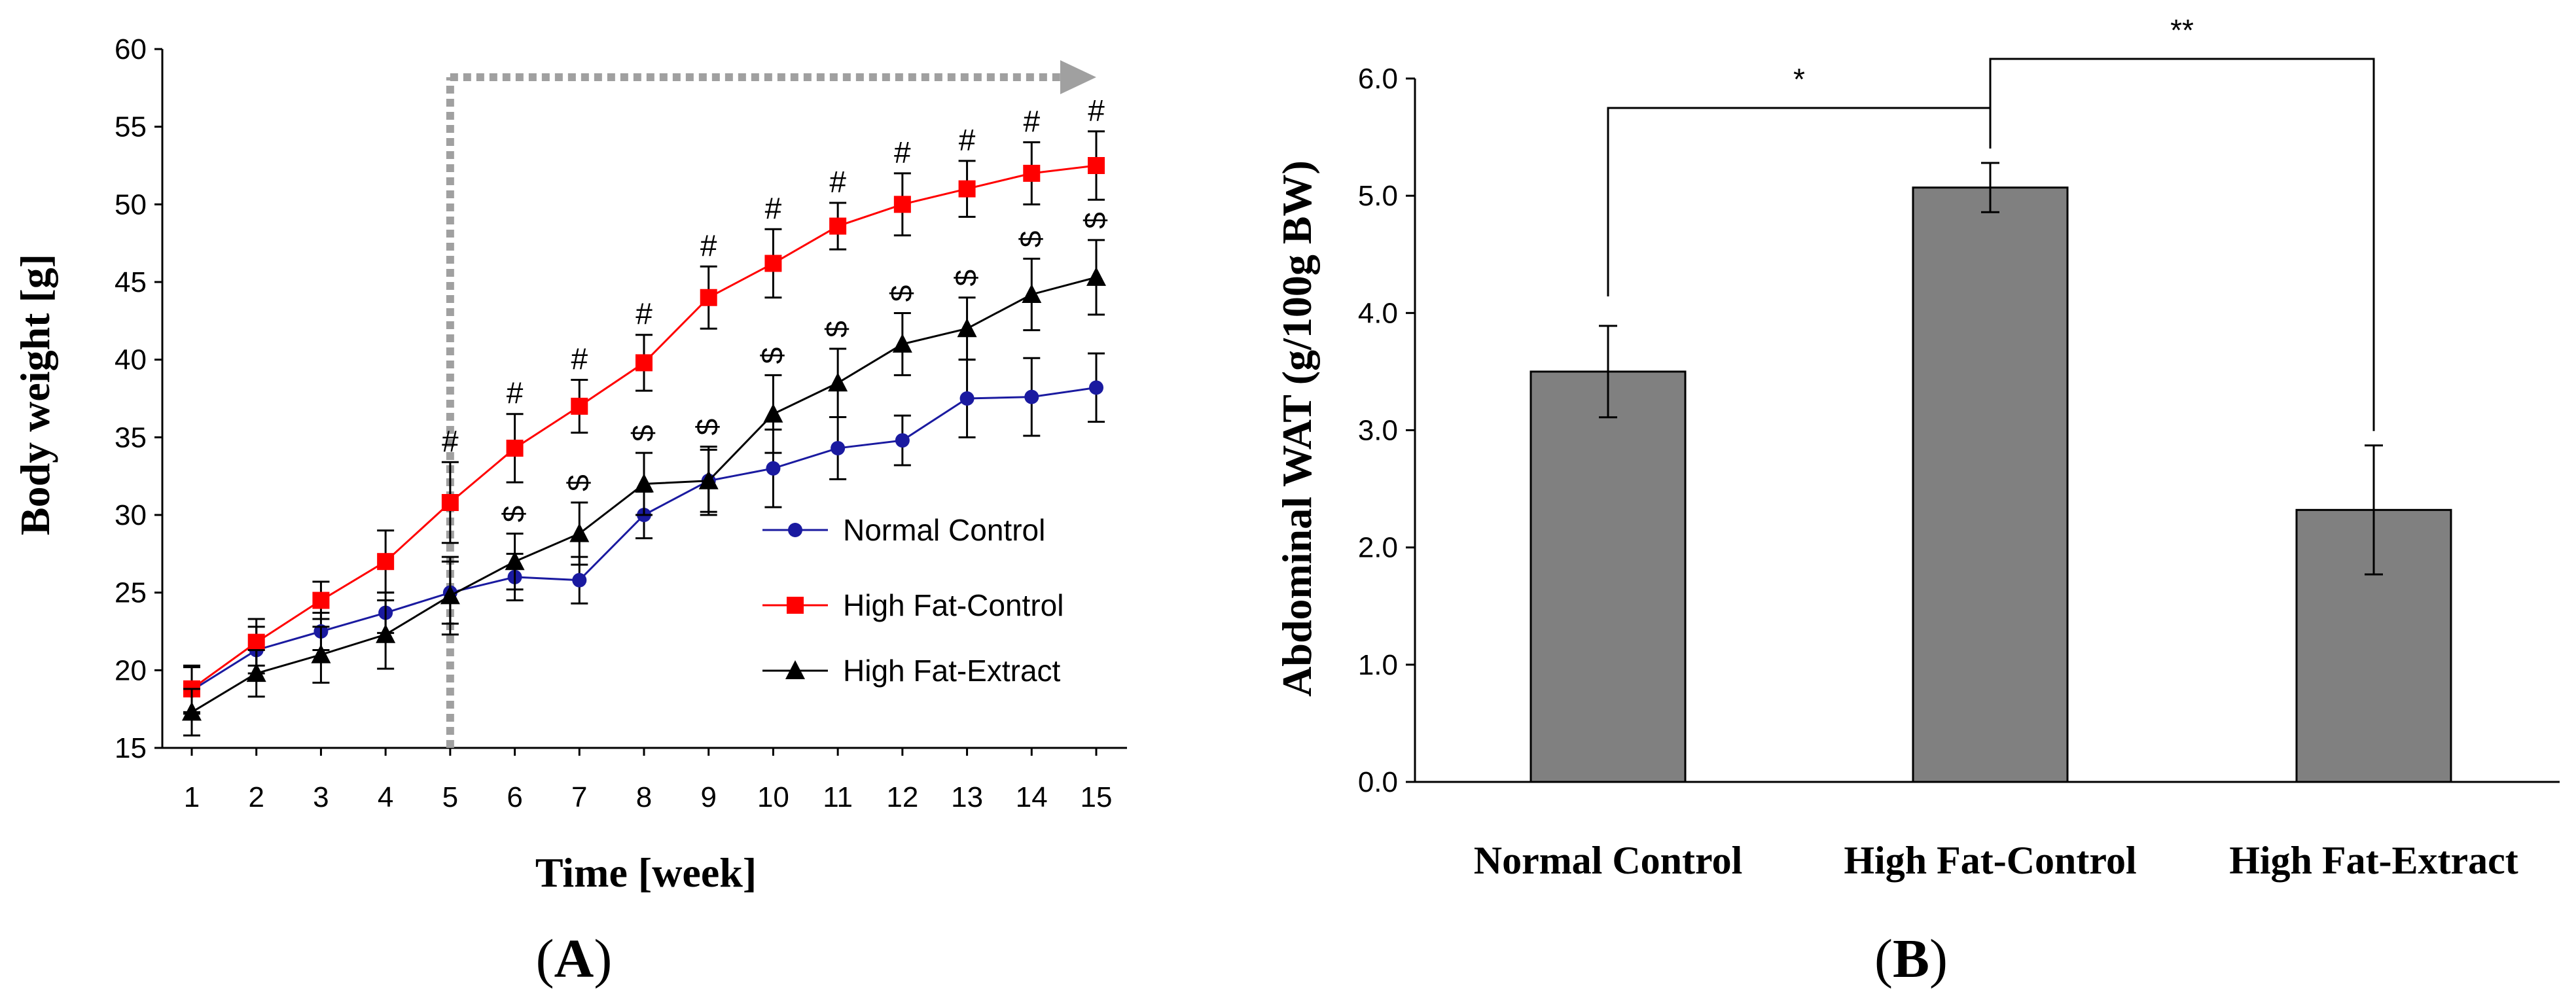 This screenshot has width=2576, height=1007. Describe the element at coordinates (2373, 860) in the screenshot. I see `bar-category-label: High Fat-Extract` at that location.